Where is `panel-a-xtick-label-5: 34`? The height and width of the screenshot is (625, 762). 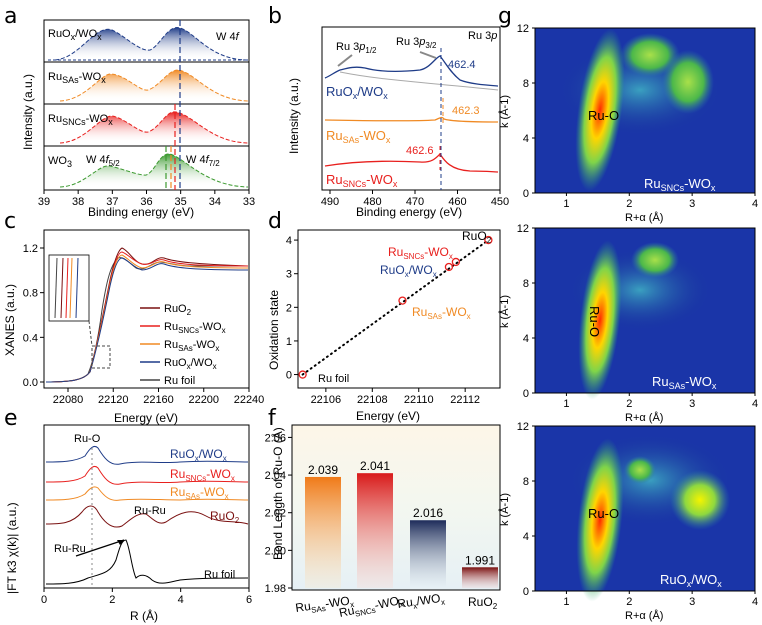
panel-a-xtick-label-5: 34 is located at coordinates (215, 202).